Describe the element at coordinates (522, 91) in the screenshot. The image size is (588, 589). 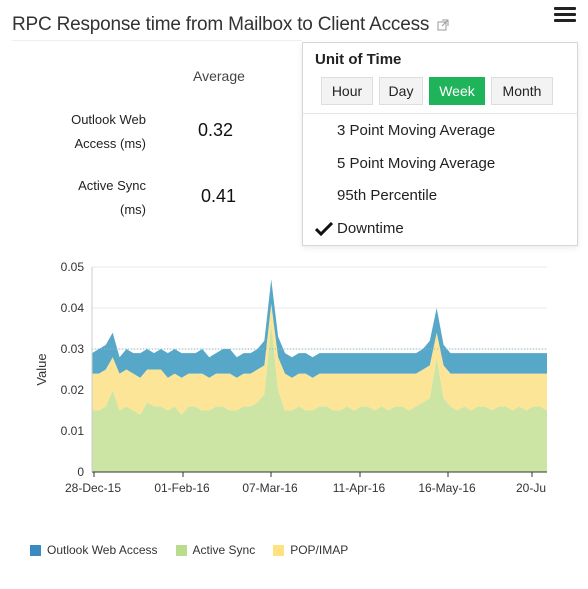
I see `unit-month-button: Month` at that location.